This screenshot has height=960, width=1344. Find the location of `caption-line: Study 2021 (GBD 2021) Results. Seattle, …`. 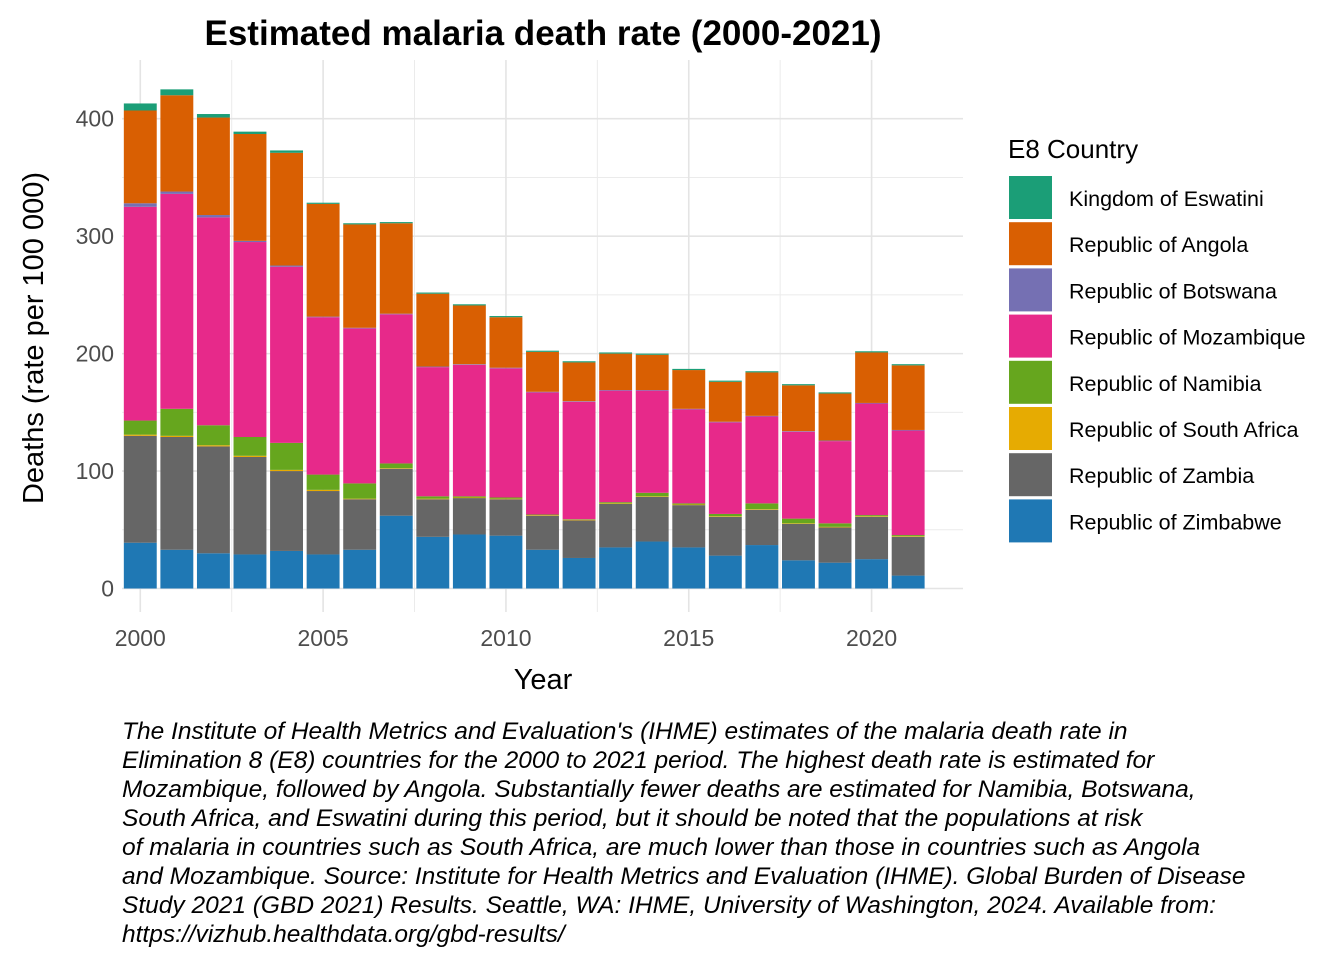

caption-line: Study 2021 (GBD 2021) Results. Seattle, … is located at coordinates (669, 905).